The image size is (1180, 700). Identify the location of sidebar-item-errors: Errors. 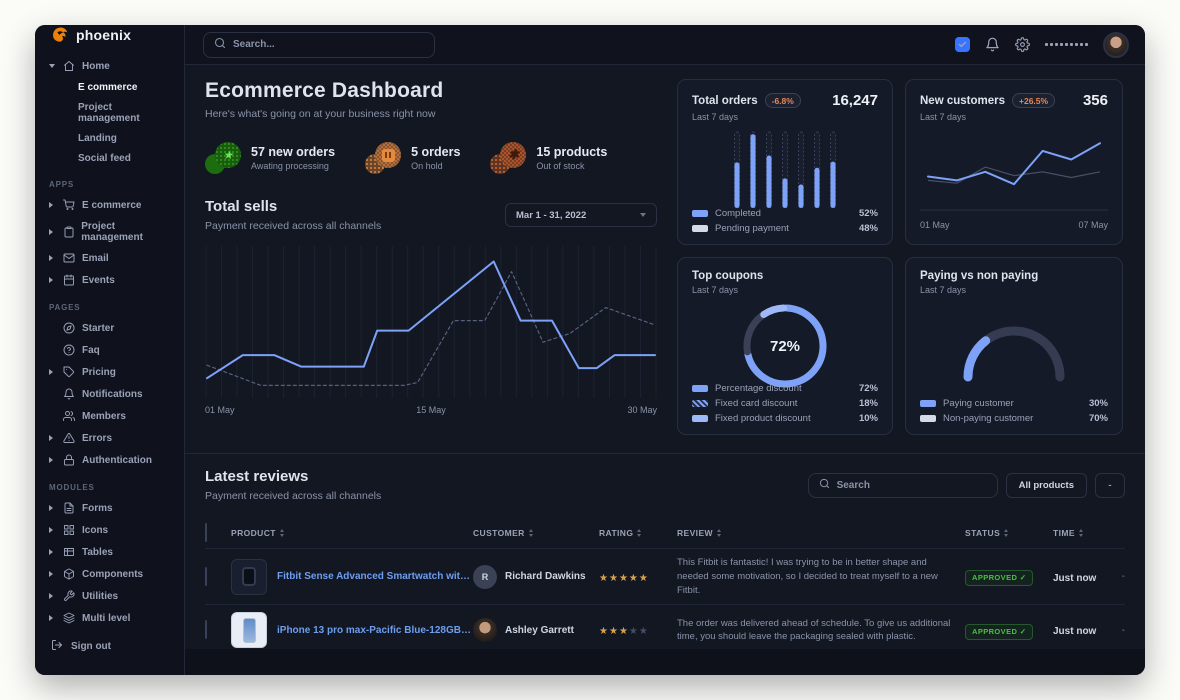
(109, 438).